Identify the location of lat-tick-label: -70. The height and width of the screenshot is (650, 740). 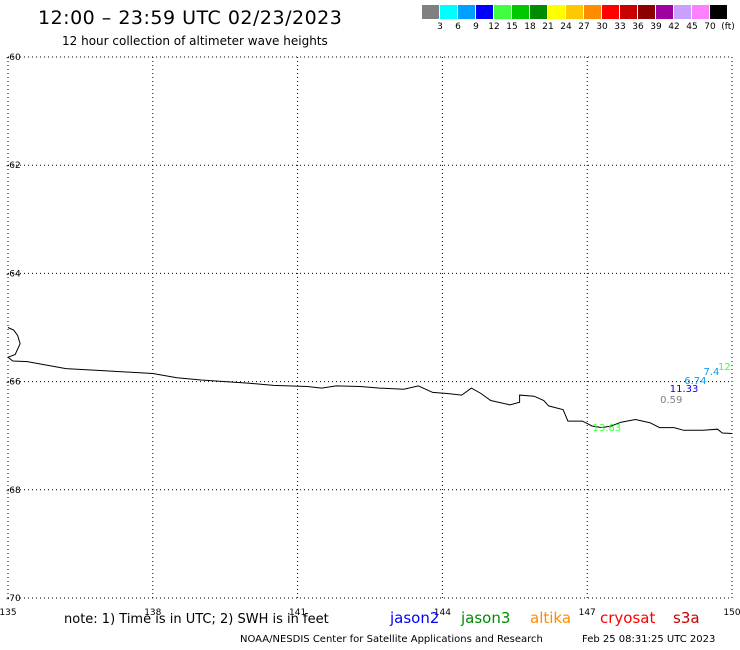
(13, 599).